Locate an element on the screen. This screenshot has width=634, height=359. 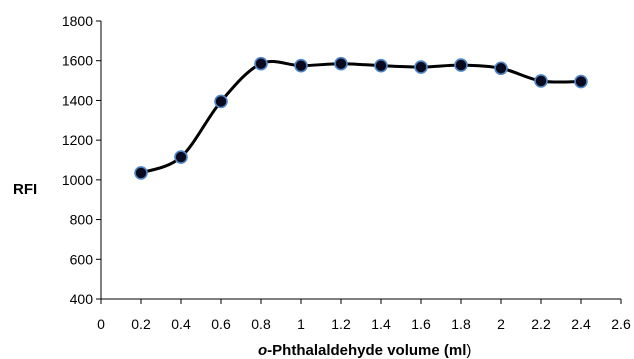
x-tick-label: 0.4 is located at coordinates (181, 324).